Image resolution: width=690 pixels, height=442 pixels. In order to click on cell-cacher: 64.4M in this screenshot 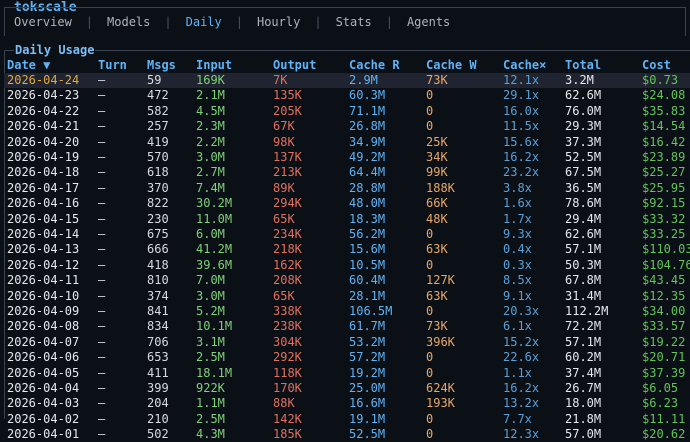, I will do `click(367, 172)`.